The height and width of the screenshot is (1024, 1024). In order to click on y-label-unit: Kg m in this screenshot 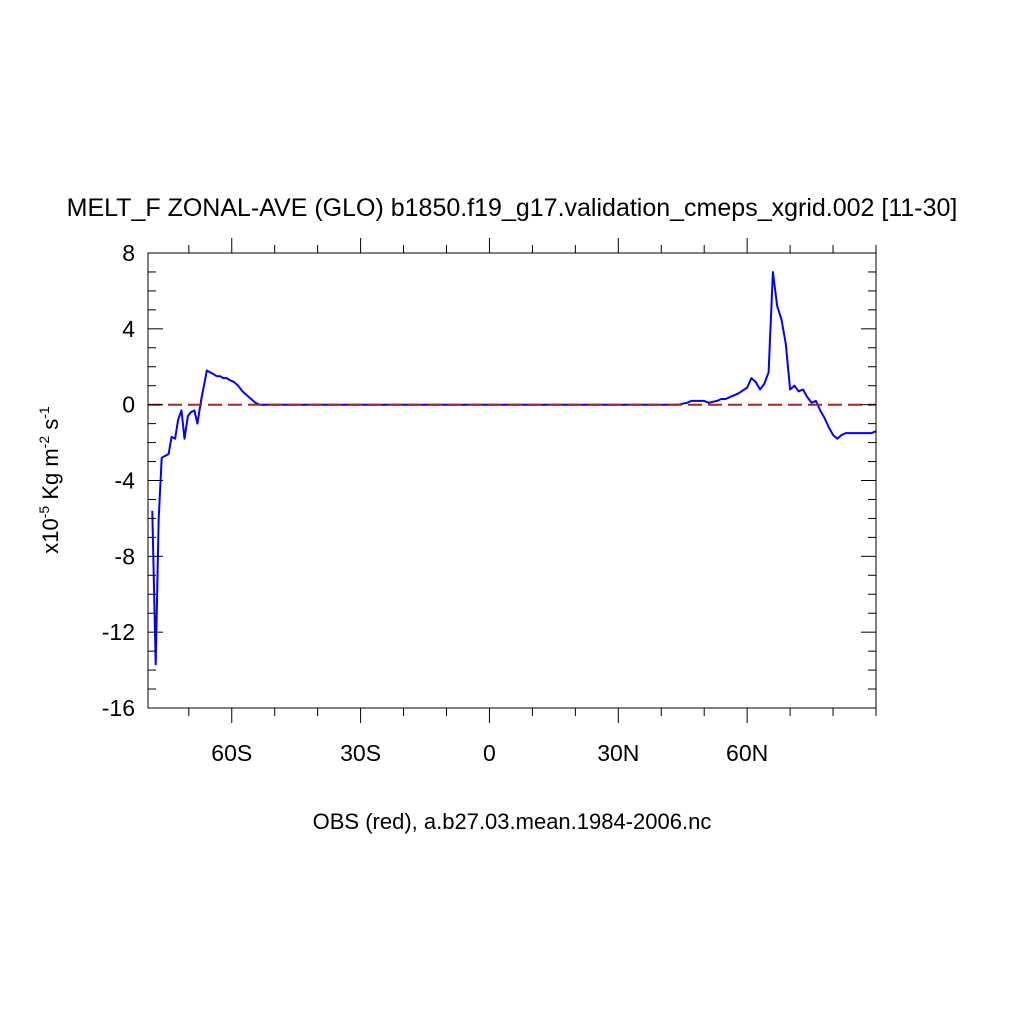, I will do `click(50, 476)`.